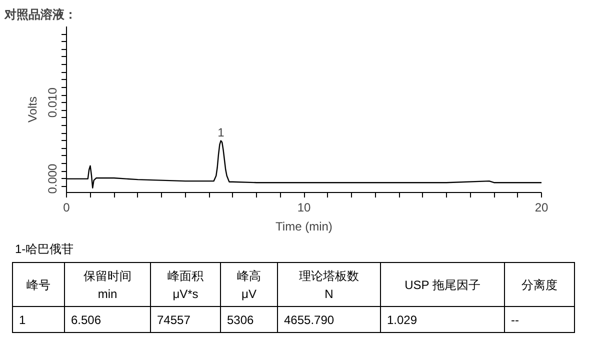 This screenshot has height=353, width=591. What do you see at coordinates (33, 109) in the screenshot?
I see `y-axis-title: Volts` at bounding box center [33, 109].